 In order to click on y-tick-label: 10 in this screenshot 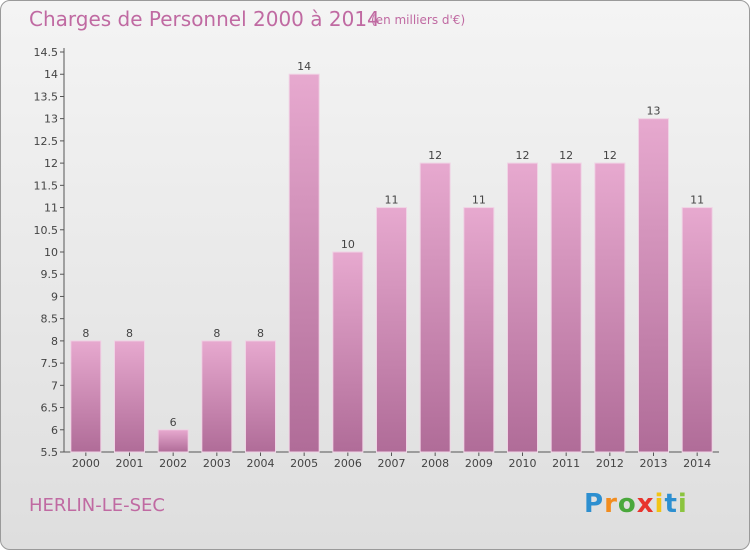, I will do `click(51, 252)`.